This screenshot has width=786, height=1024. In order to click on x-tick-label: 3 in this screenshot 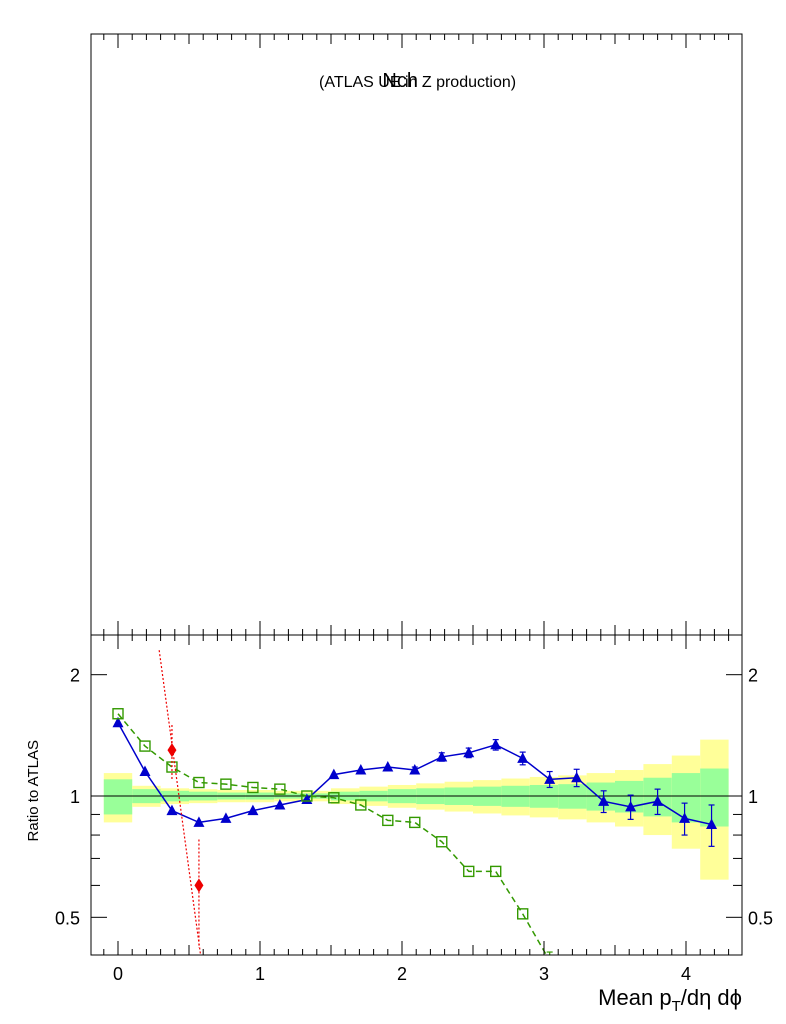, I will do `click(544, 974)`.